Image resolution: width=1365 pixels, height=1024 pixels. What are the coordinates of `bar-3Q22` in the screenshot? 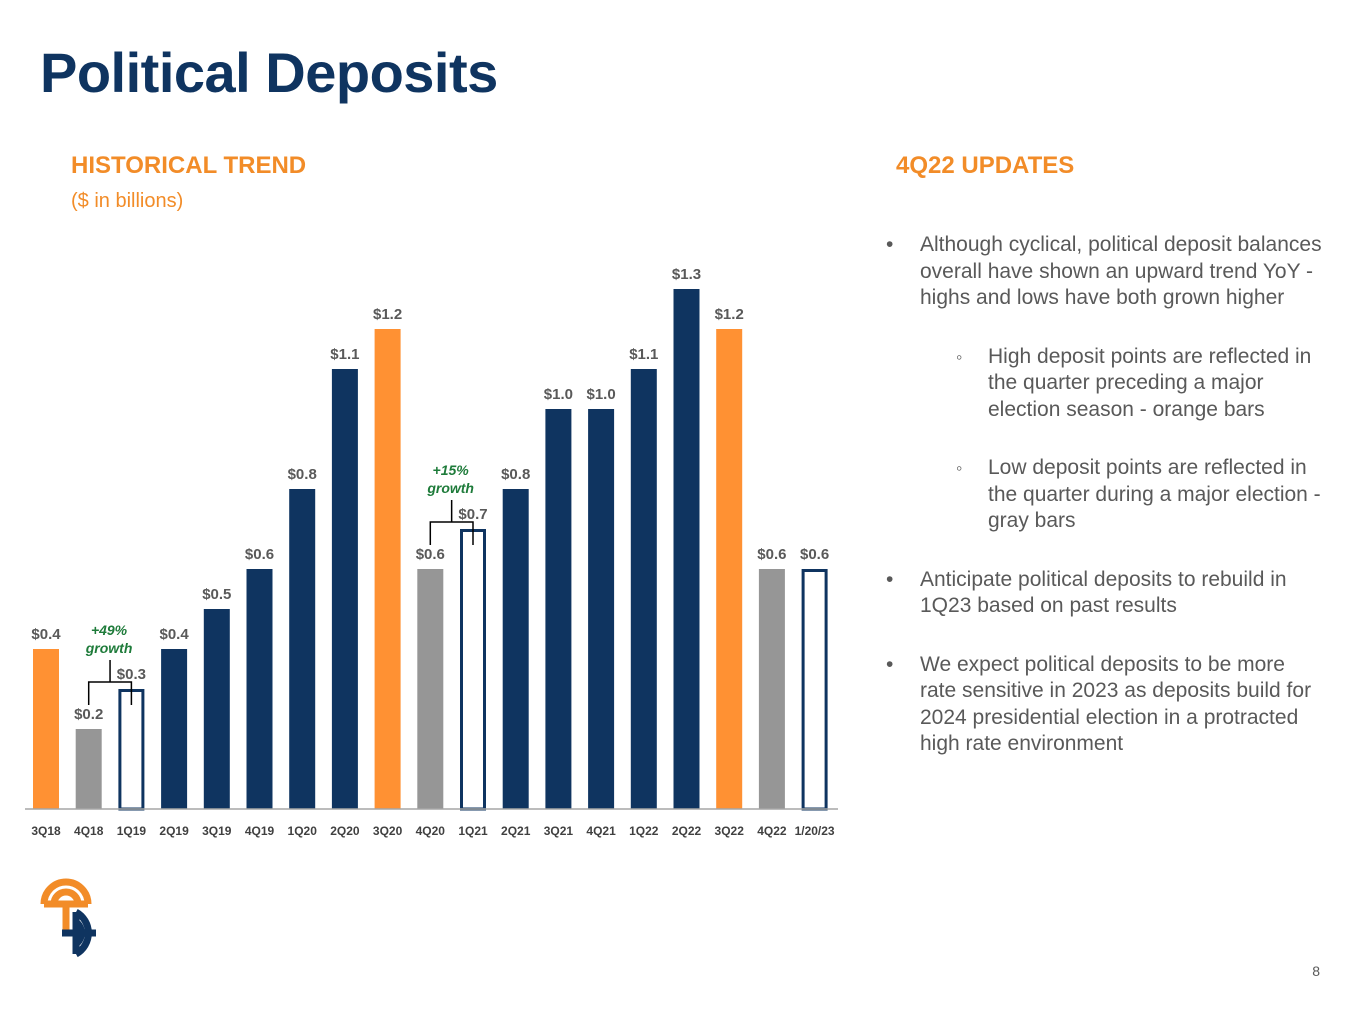 It's located at (729, 569).